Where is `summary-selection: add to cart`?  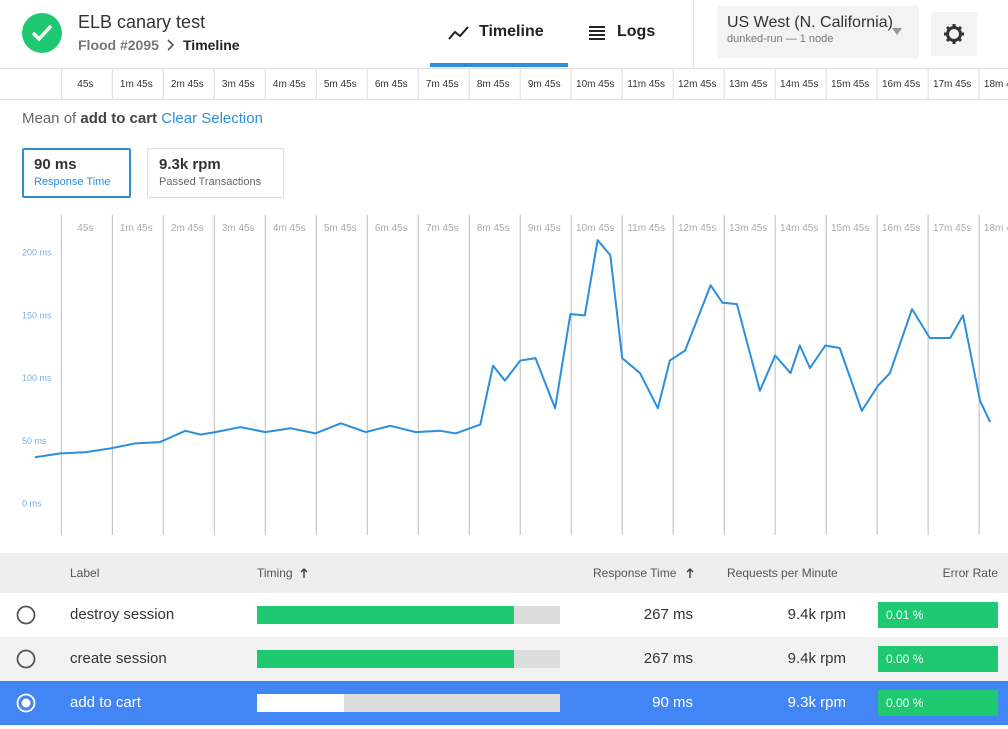
summary-selection: add to cart is located at coordinates (119, 118).